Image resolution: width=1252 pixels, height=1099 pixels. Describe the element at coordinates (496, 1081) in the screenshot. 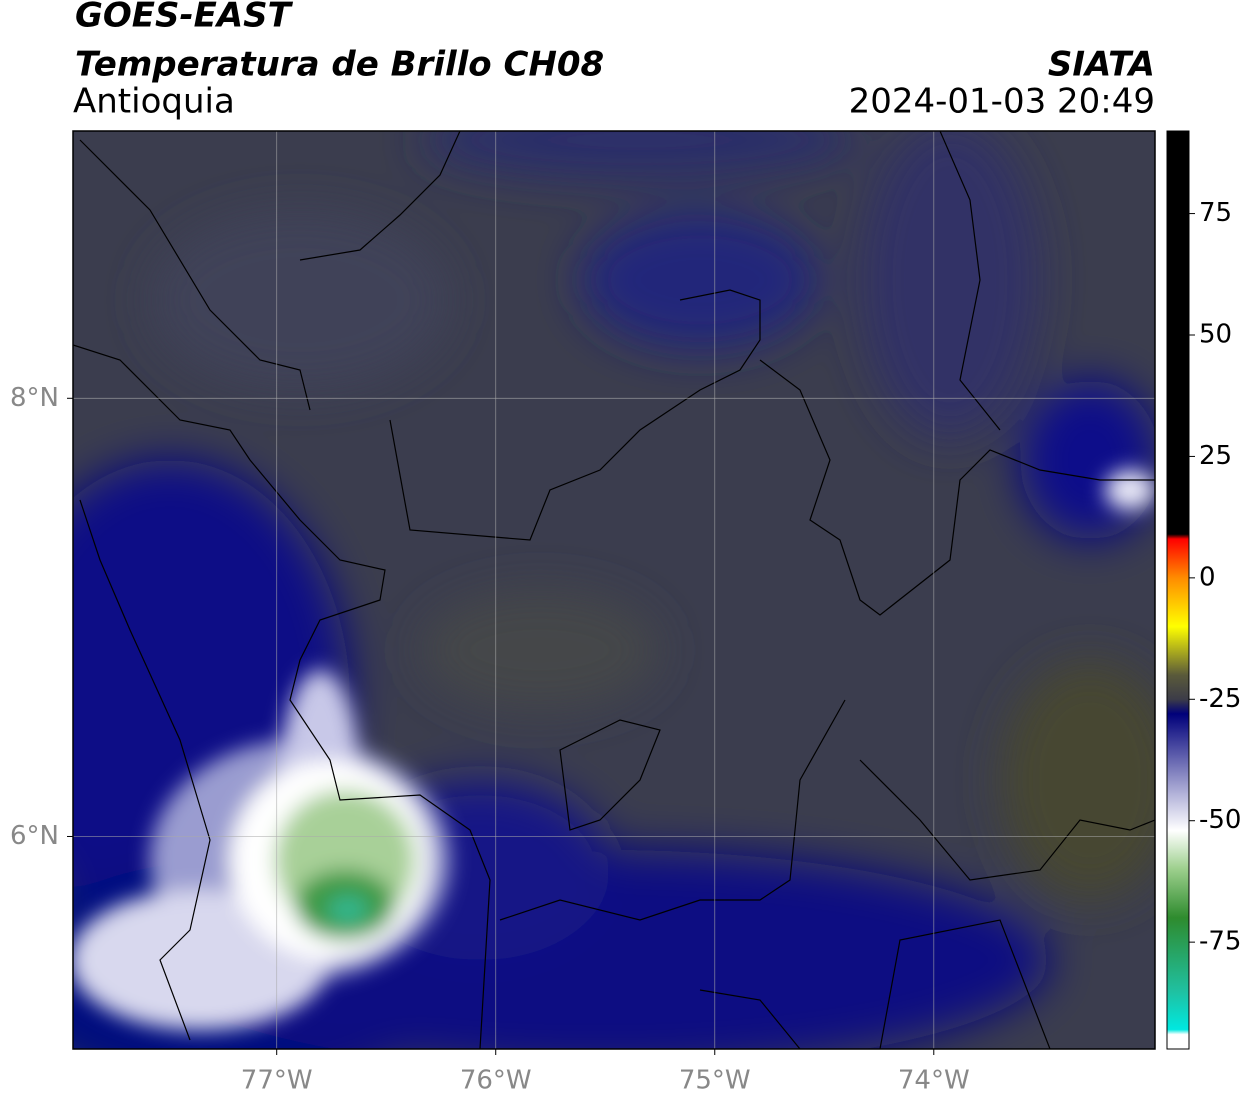

I see `x-tick-label: 76°W` at that location.